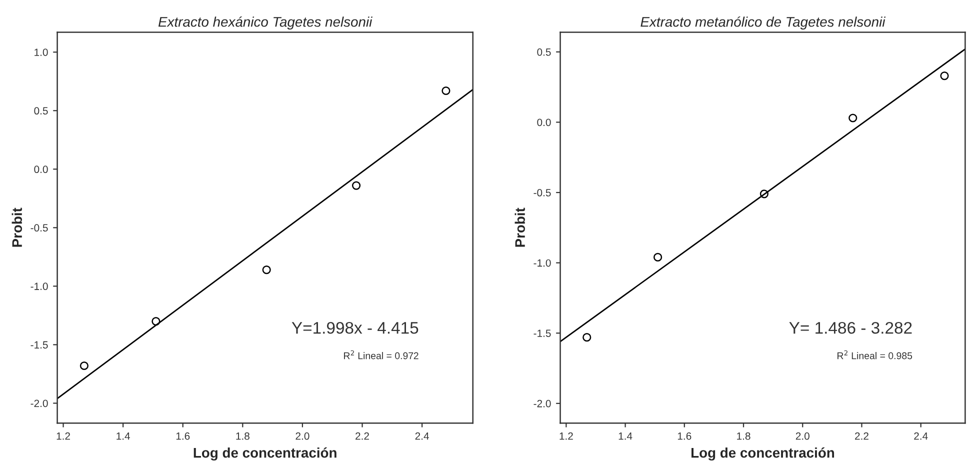 The image size is (971, 467). What do you see at coordinates (41, 52) in the screenshot?
I see `y-tick-label: 1.0` at bounding box center [41, 52].